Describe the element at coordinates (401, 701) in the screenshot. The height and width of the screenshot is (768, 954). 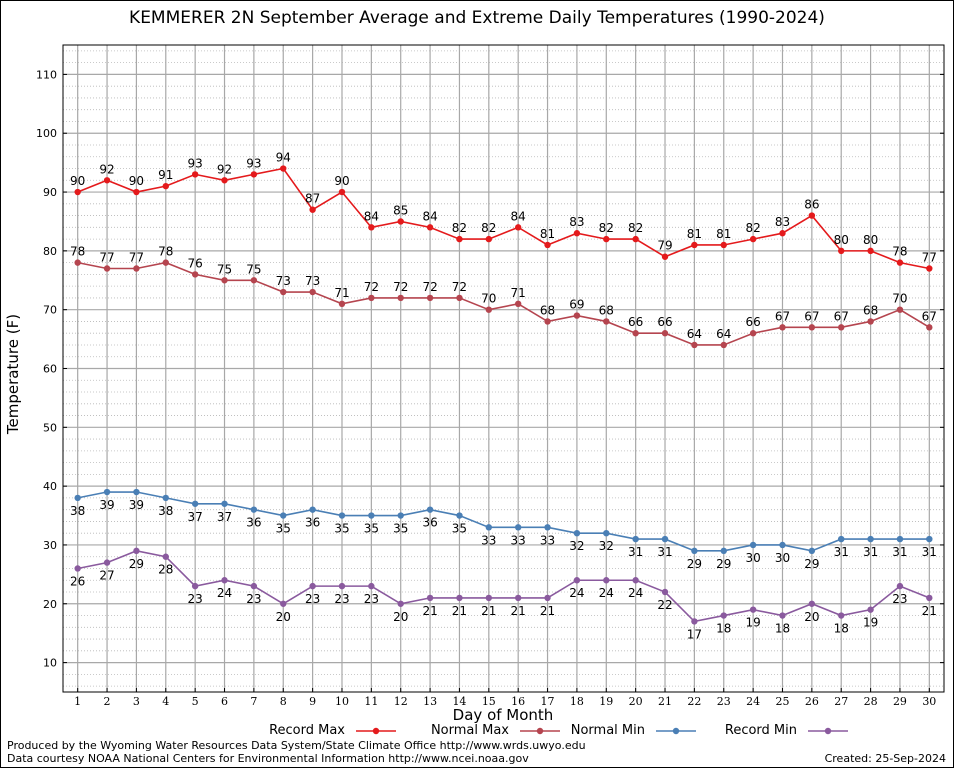
I see `x-tick-label: 12` at that location.